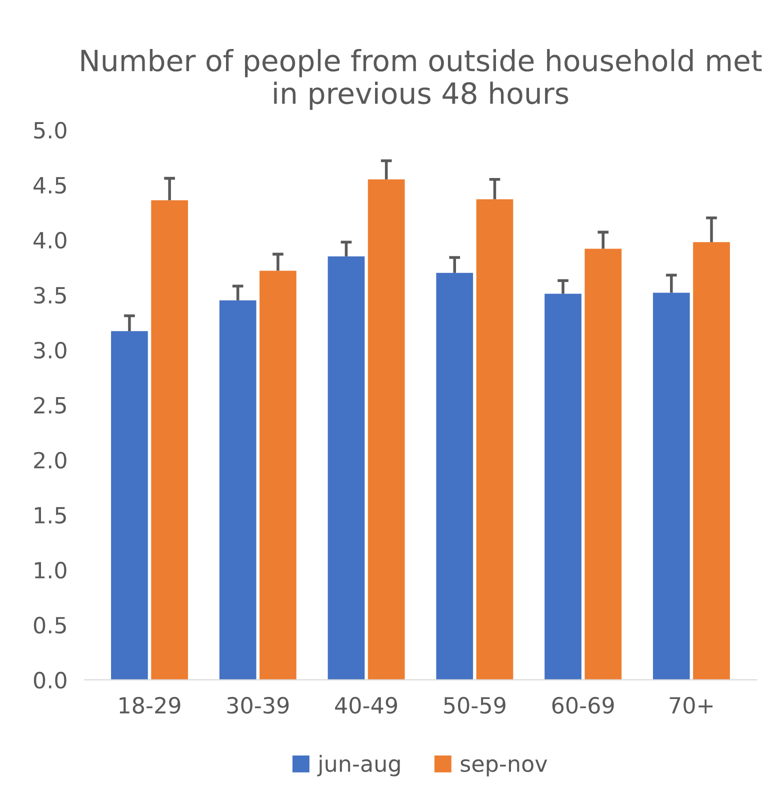  I want to click on y-tick-label: 0.5, so click(50, 625).